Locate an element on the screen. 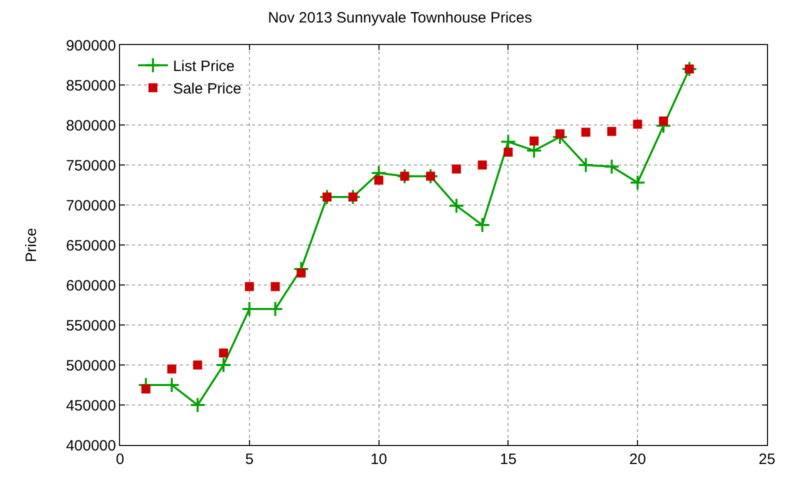 The width and height of the screenshot is (800, 480). y-tick-label: 750000 is located at coordinates (91, 165).